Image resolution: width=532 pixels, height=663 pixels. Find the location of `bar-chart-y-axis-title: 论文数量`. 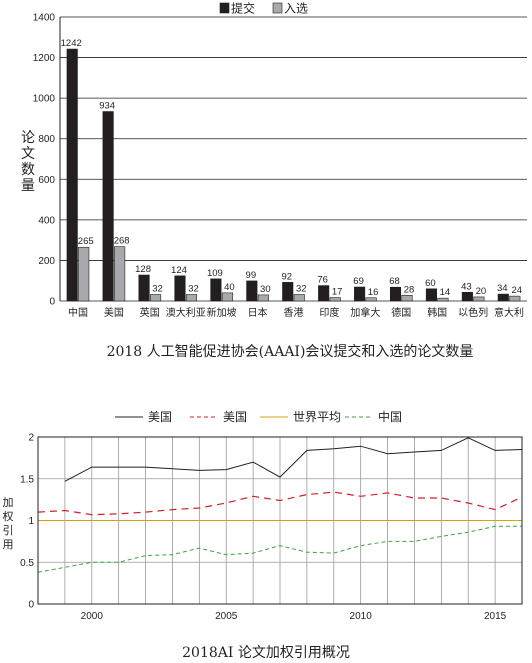

bar-chart-y-axis-title: 论文数量 is located at coordinates (28, 162).